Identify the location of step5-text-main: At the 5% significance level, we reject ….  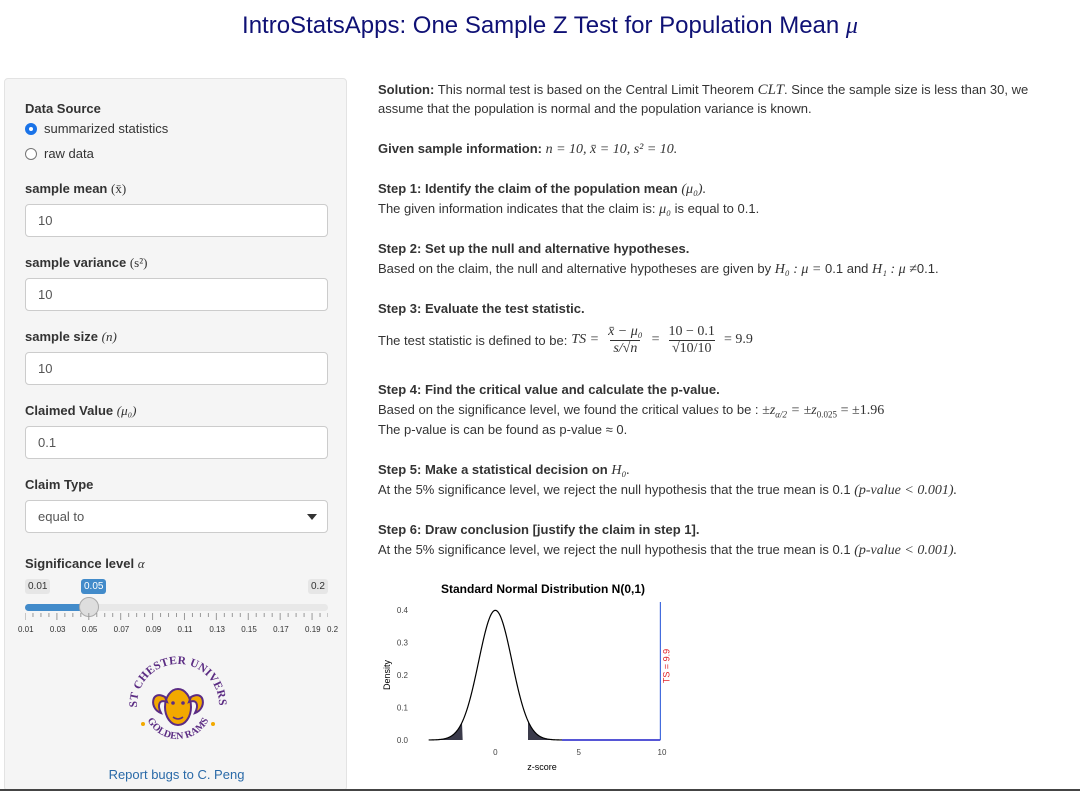
(614, 489).